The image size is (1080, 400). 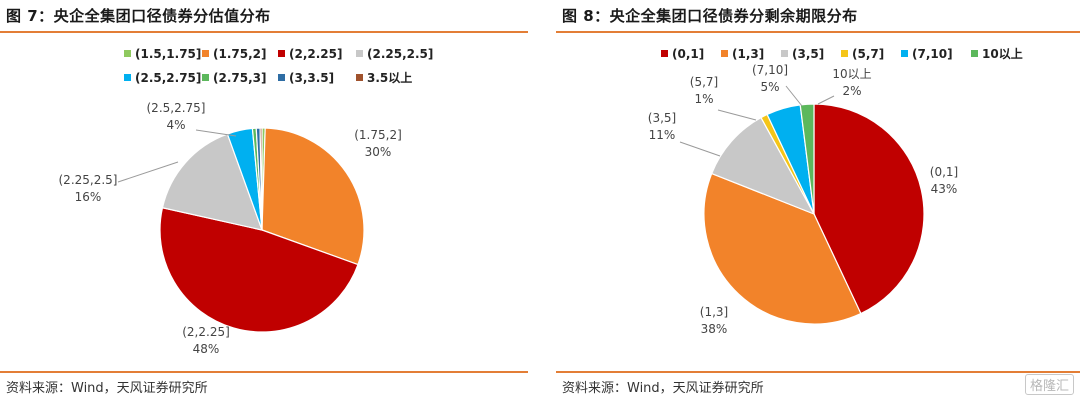 What do you see at coordinates (176, 108) in the screenshot?
I see `data-label-category: (2.5,2.75]` at bounding box center [176, 108].